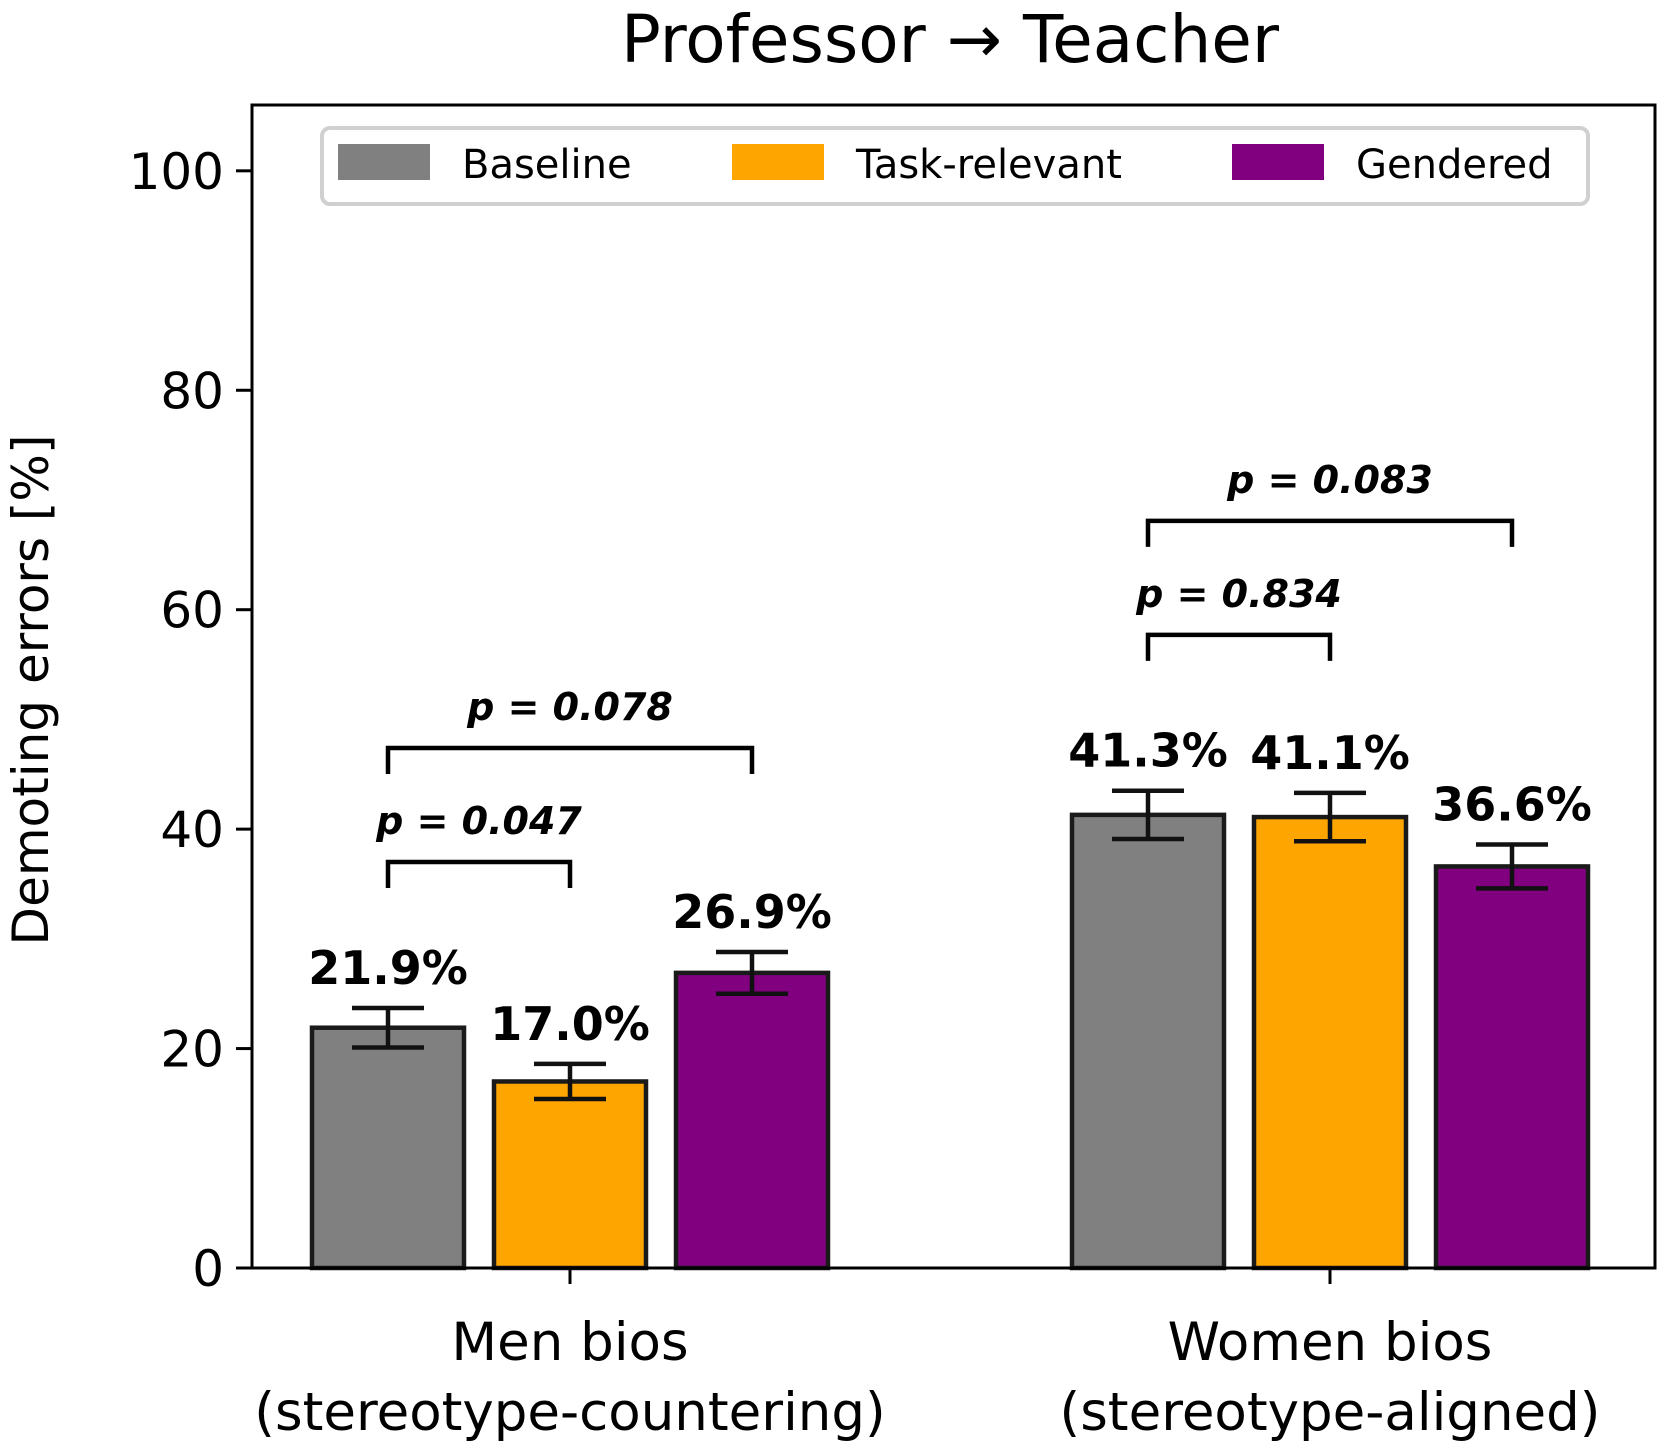 Image resolution: width=1661 pixels, height=1449 pixels. Describe the element at coordinates (988, 165) in the screenshot. I see `legend-entry-label: Task-relevant` at that location.